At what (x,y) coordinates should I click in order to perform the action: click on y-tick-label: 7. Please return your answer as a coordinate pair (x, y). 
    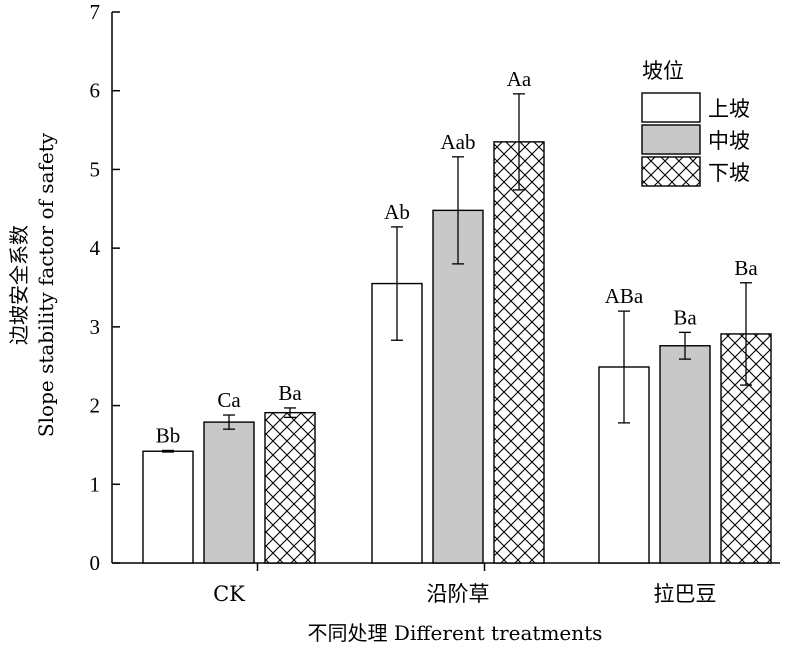
    Looking at the image, I should click on (95, 12).